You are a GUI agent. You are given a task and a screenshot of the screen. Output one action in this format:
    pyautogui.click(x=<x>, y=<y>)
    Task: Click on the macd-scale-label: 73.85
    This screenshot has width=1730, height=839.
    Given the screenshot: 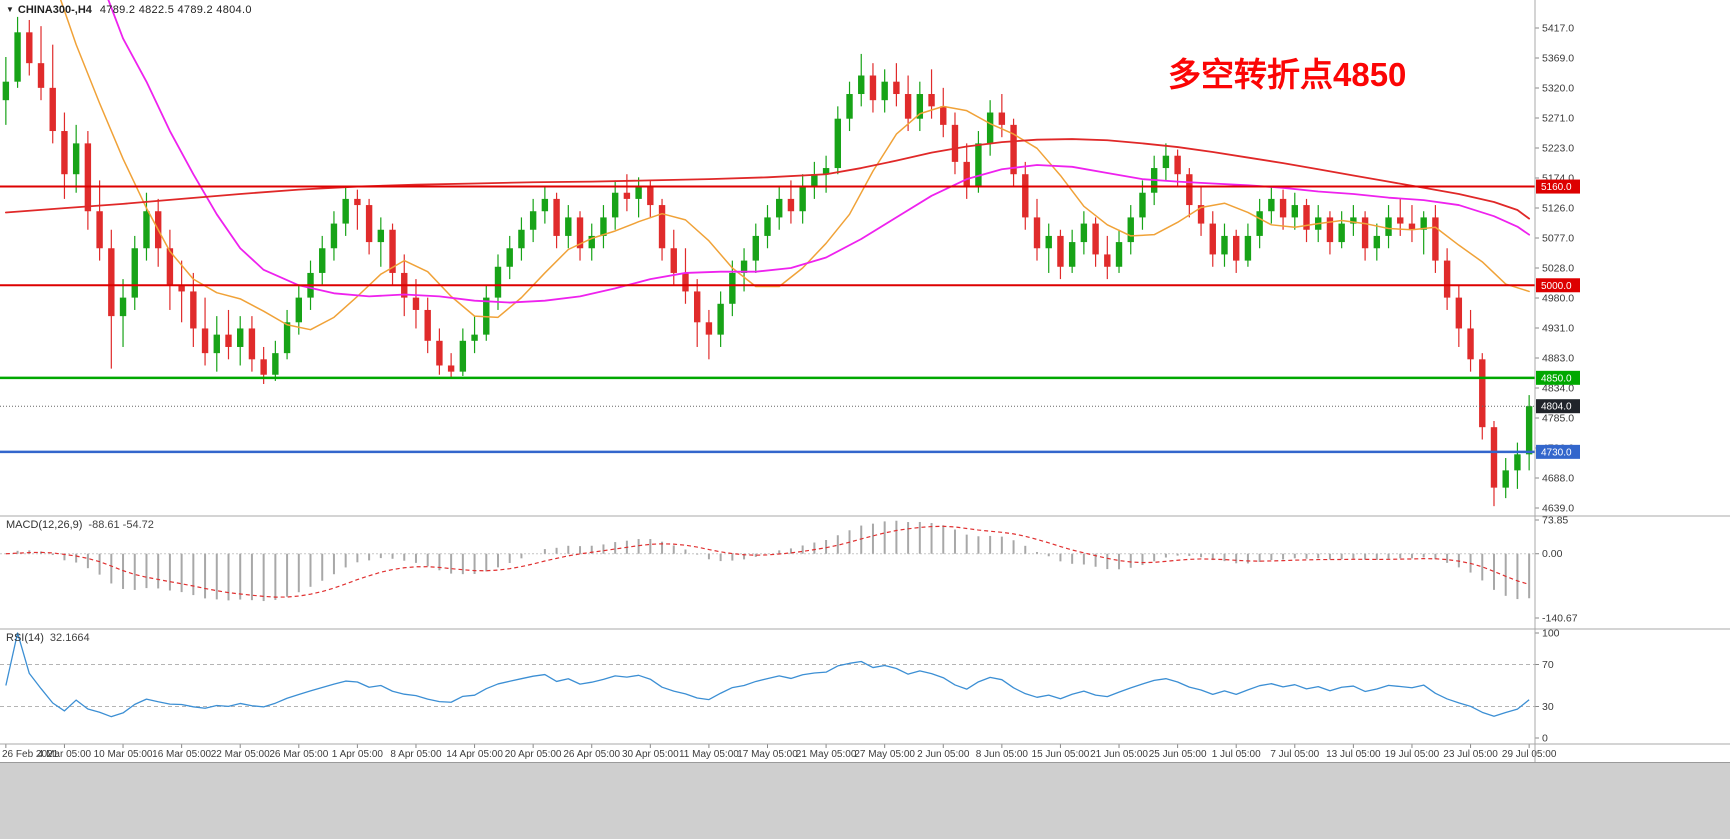 What is the action you would take?
    pyautogui.click(x=1555, y=521)
    